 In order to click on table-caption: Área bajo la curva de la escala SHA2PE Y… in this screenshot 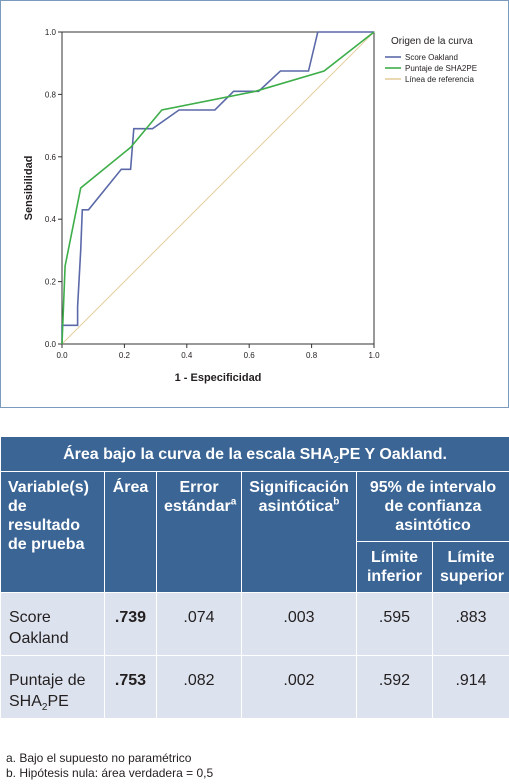, I will do `click(254, 454)`.